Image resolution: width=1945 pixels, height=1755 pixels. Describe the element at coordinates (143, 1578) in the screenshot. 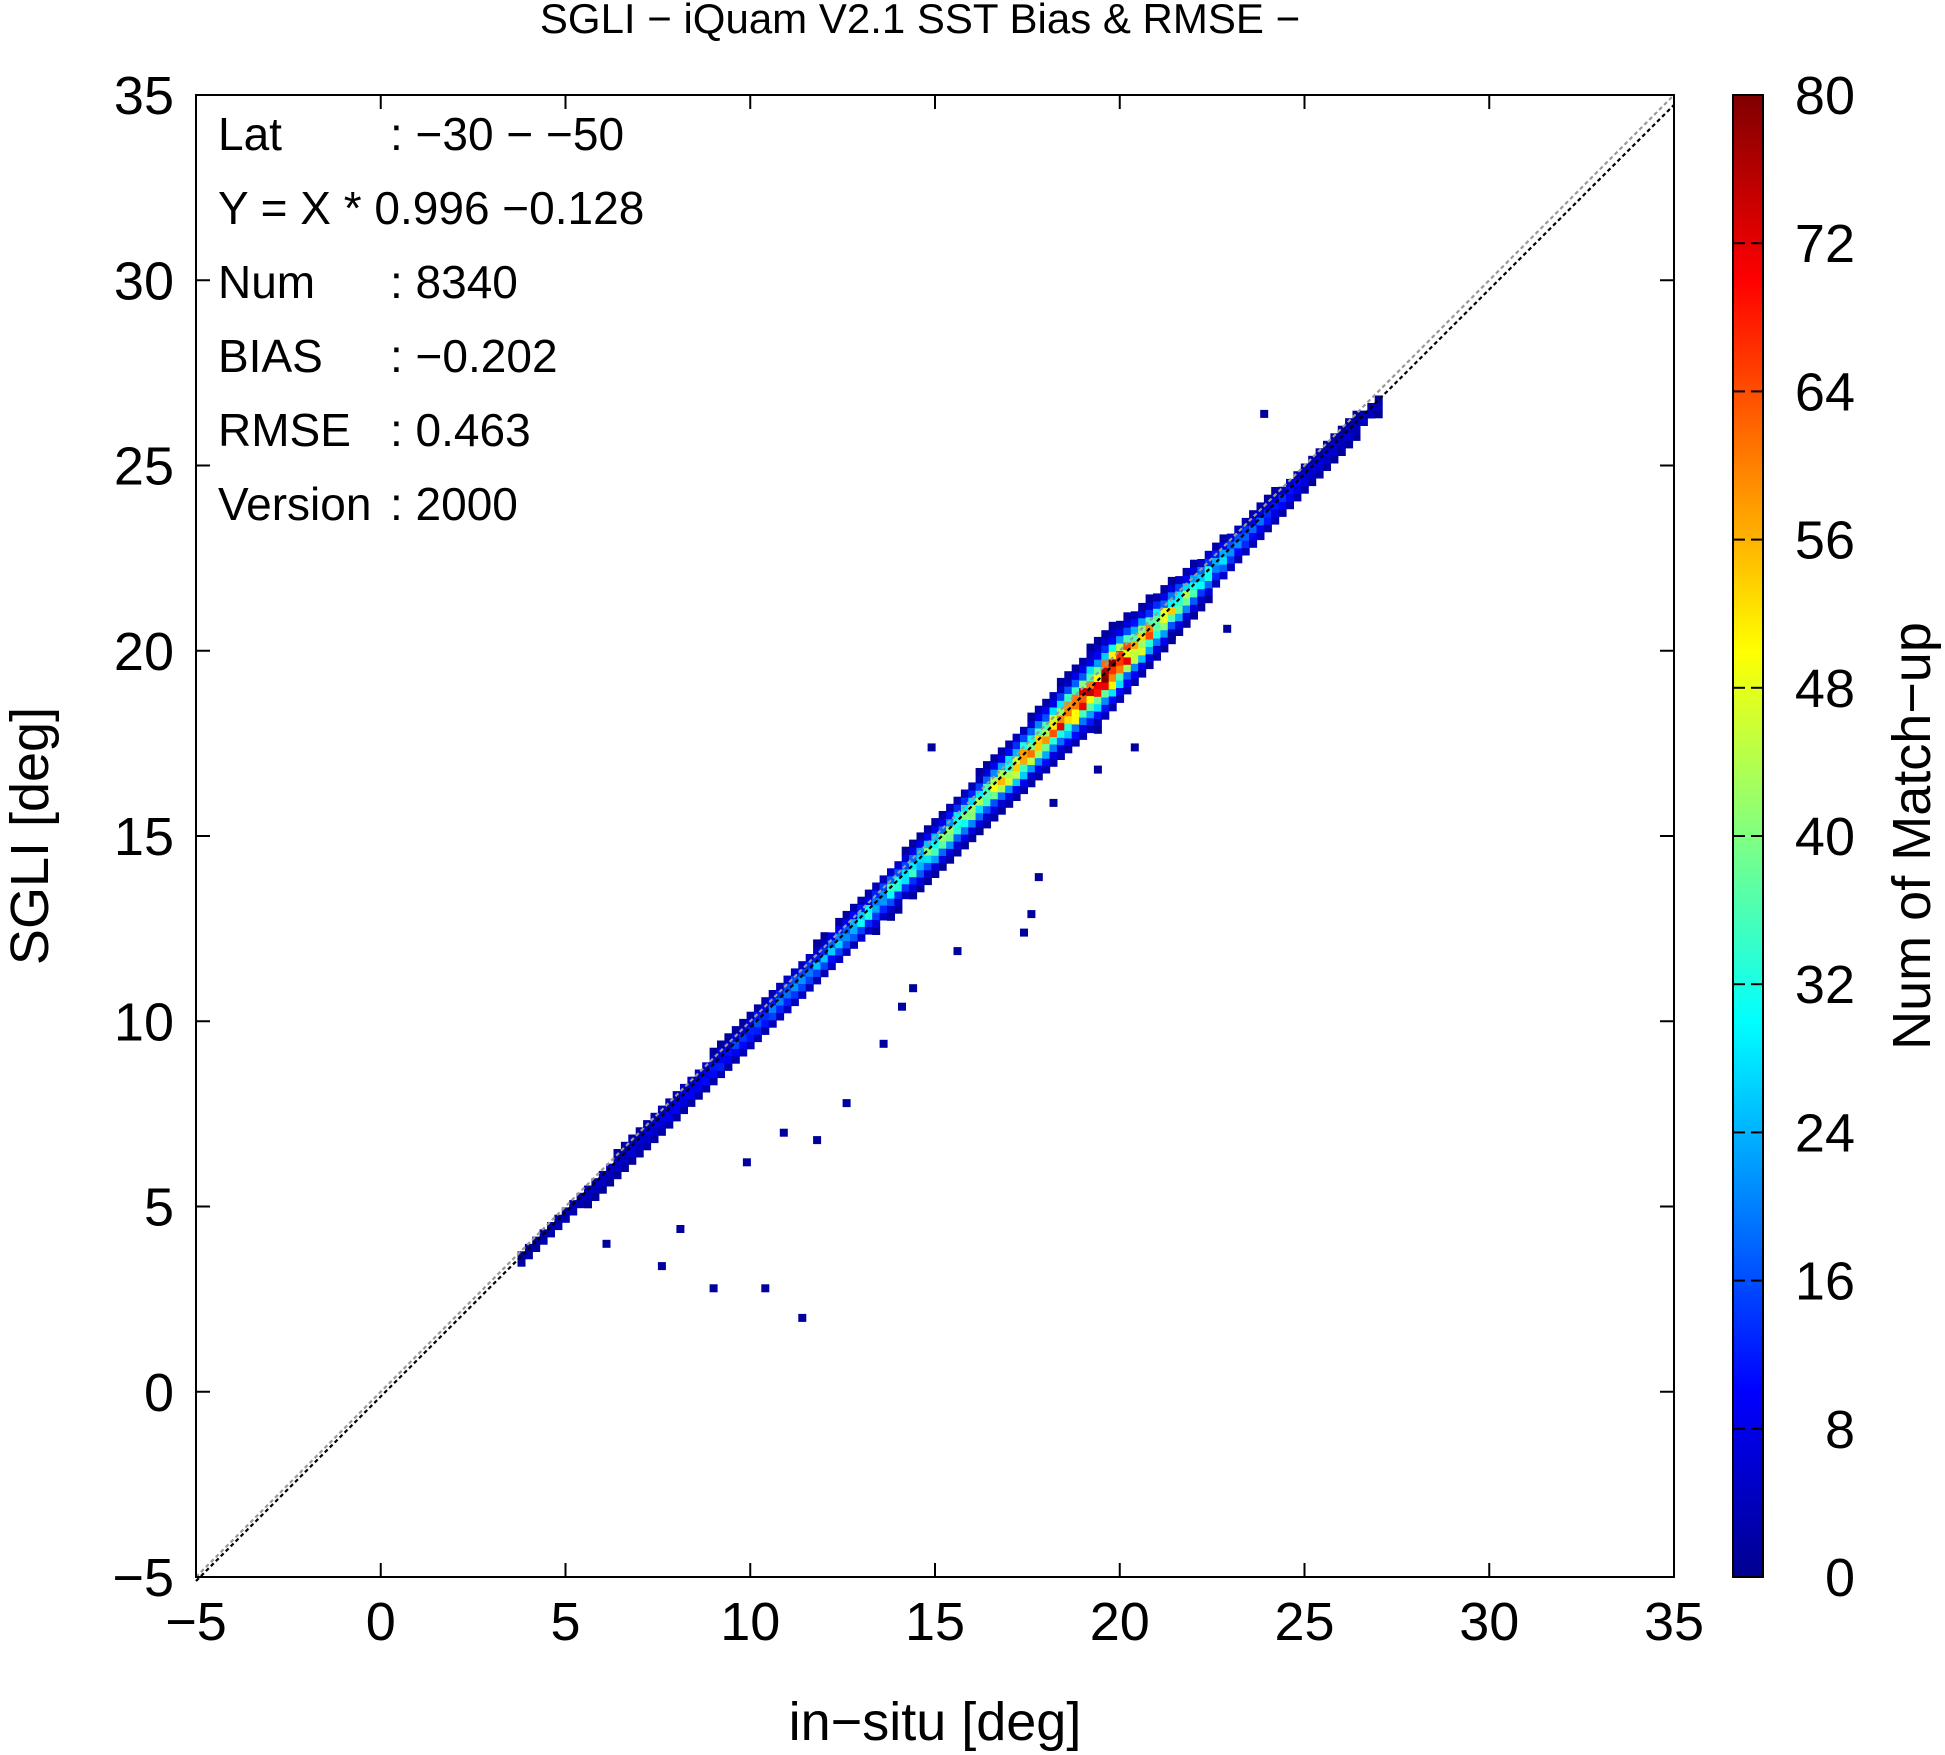

I see `y-tick-label: −5` at that location.